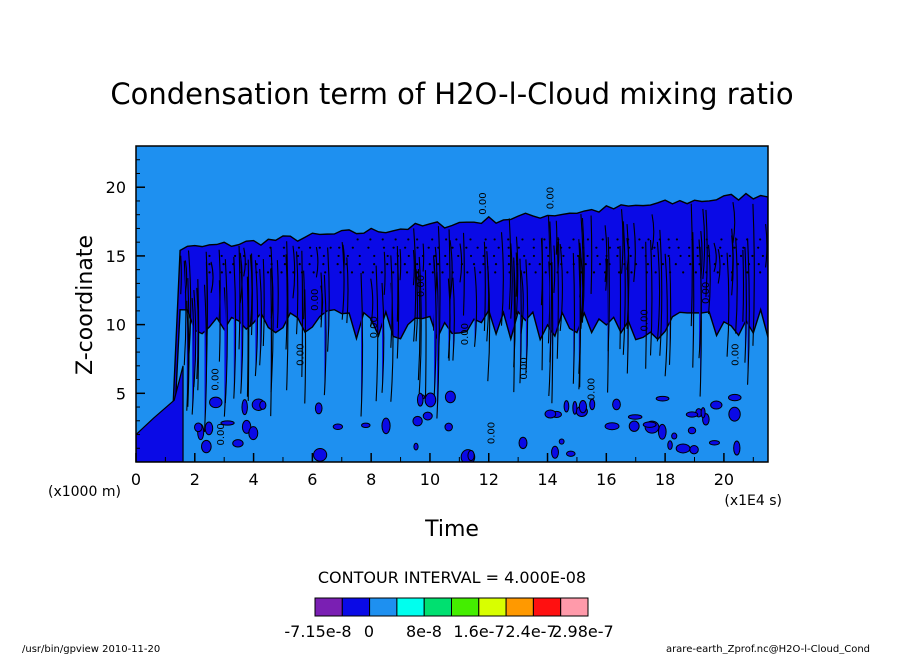 The image size is (904, 654). What do you see at coordinates (125, 304) in the screenshot?
I see `y-axis: 5 10 15 20` at bounding box center [125, 304].